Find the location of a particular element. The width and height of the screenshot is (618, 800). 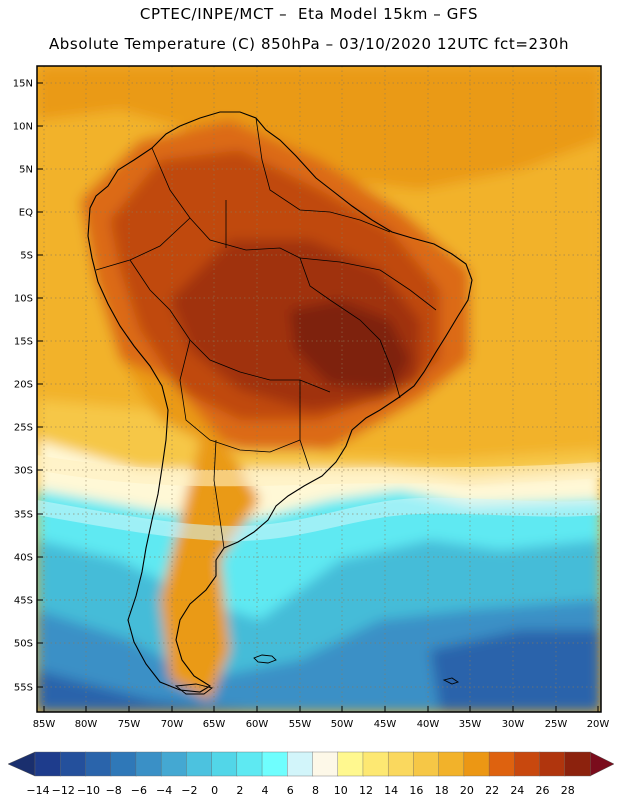

colorbar-label: 22 is located at coordinates (492, 790).